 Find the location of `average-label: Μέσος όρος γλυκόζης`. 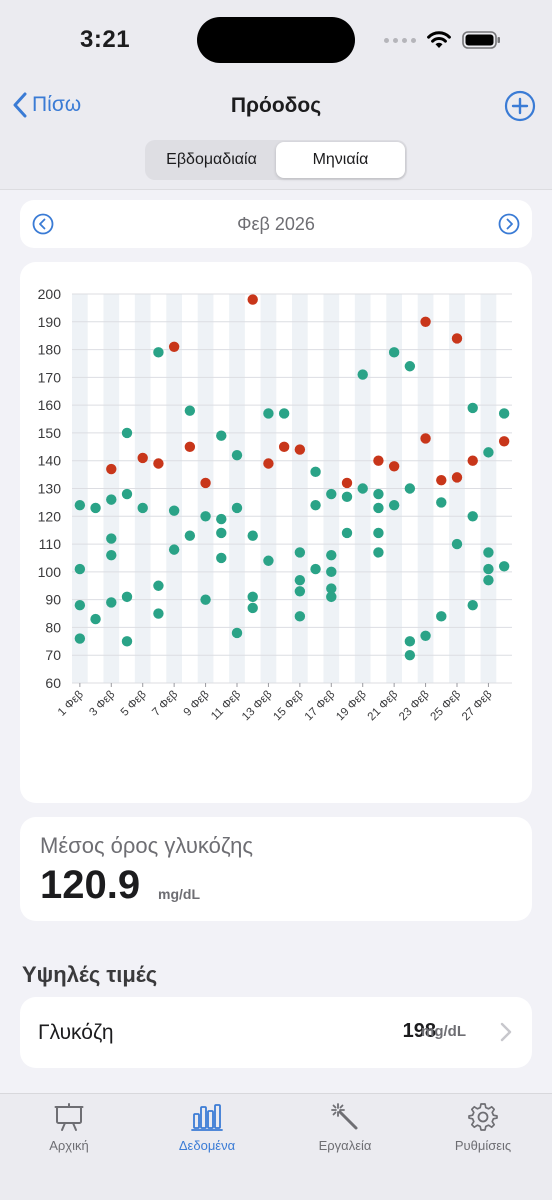

average-label: Μέσος όρος γλυκόζης is located at coordinates (146, 845).